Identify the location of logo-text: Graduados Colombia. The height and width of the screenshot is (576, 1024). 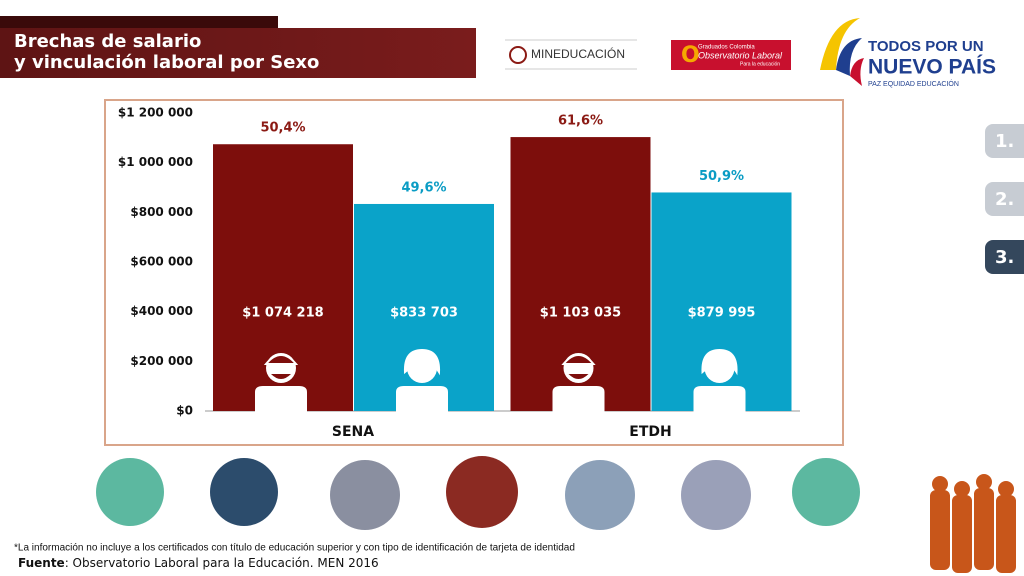
(726, 48).